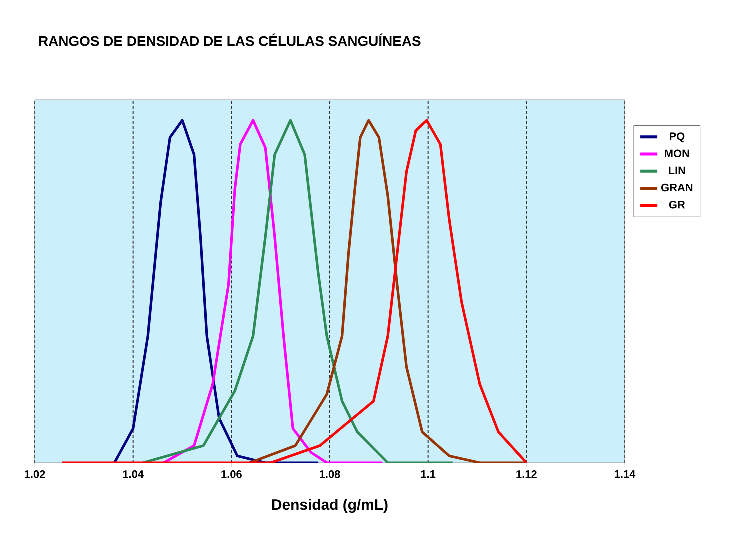 This screenshot has height=555, width=745. I want to click on legend-label: LIN, so click(677, 170).